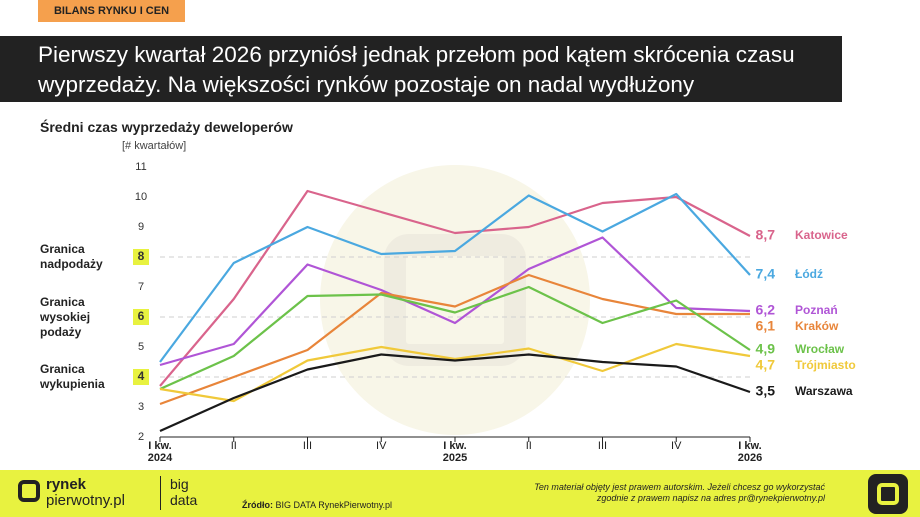  What do you see at coordinates (766, 365) in the screenshot?
I see `value-label: 4,7` at bounding box center [766, 365].